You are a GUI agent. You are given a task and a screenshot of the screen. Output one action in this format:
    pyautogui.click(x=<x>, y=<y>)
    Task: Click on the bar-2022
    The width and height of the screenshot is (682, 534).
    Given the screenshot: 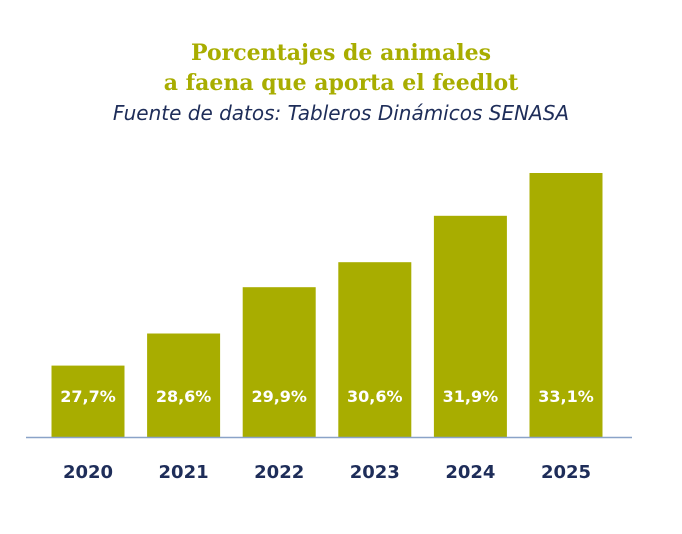 What is the action you would take?
    pyautogui.click(x=279, y=362)
    